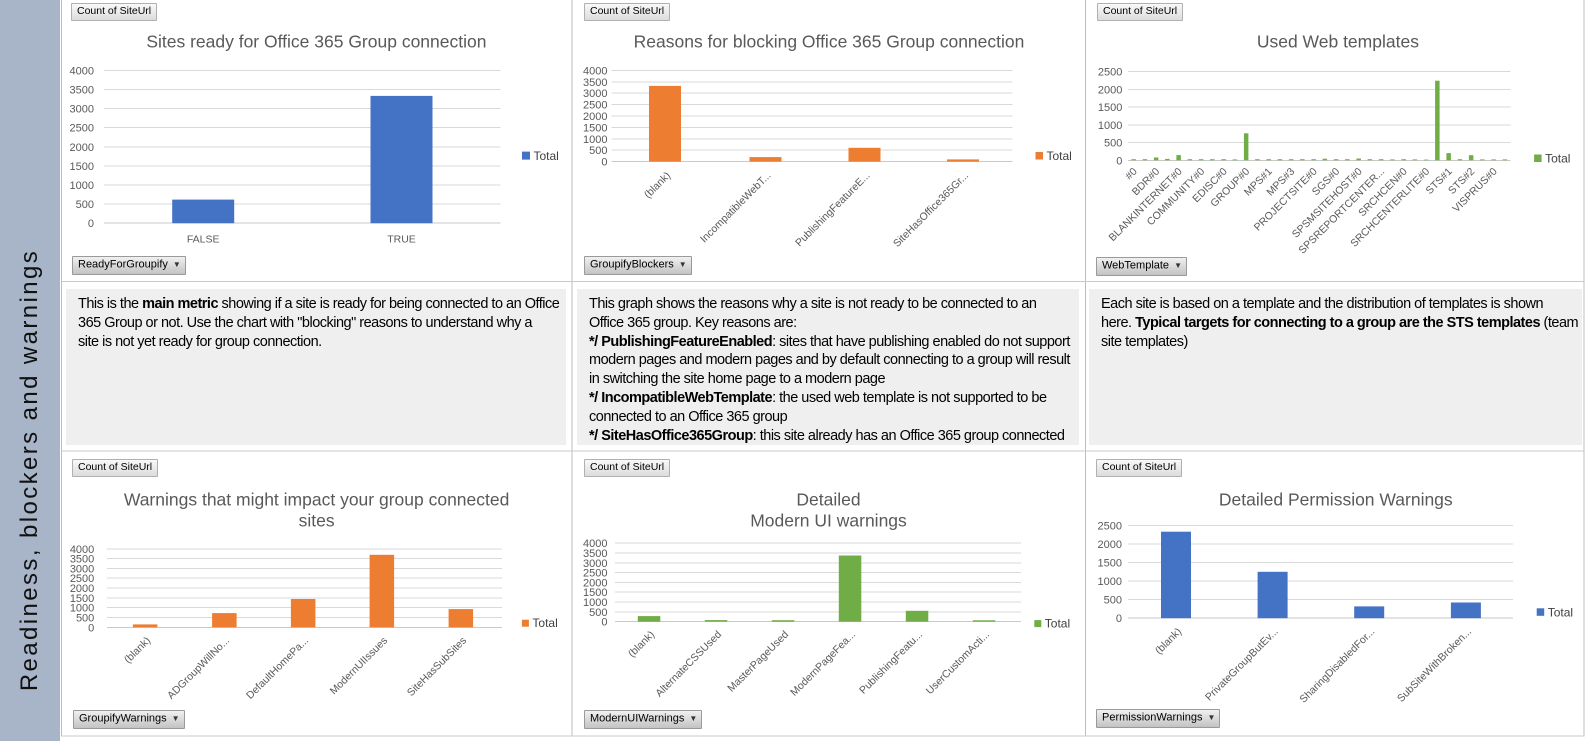 This screenshot has width=1590, height=741. Describe the element at coordinates (688, 664) in the screenshot. I see `svg-text: AlternateCSSUsed` at that location.